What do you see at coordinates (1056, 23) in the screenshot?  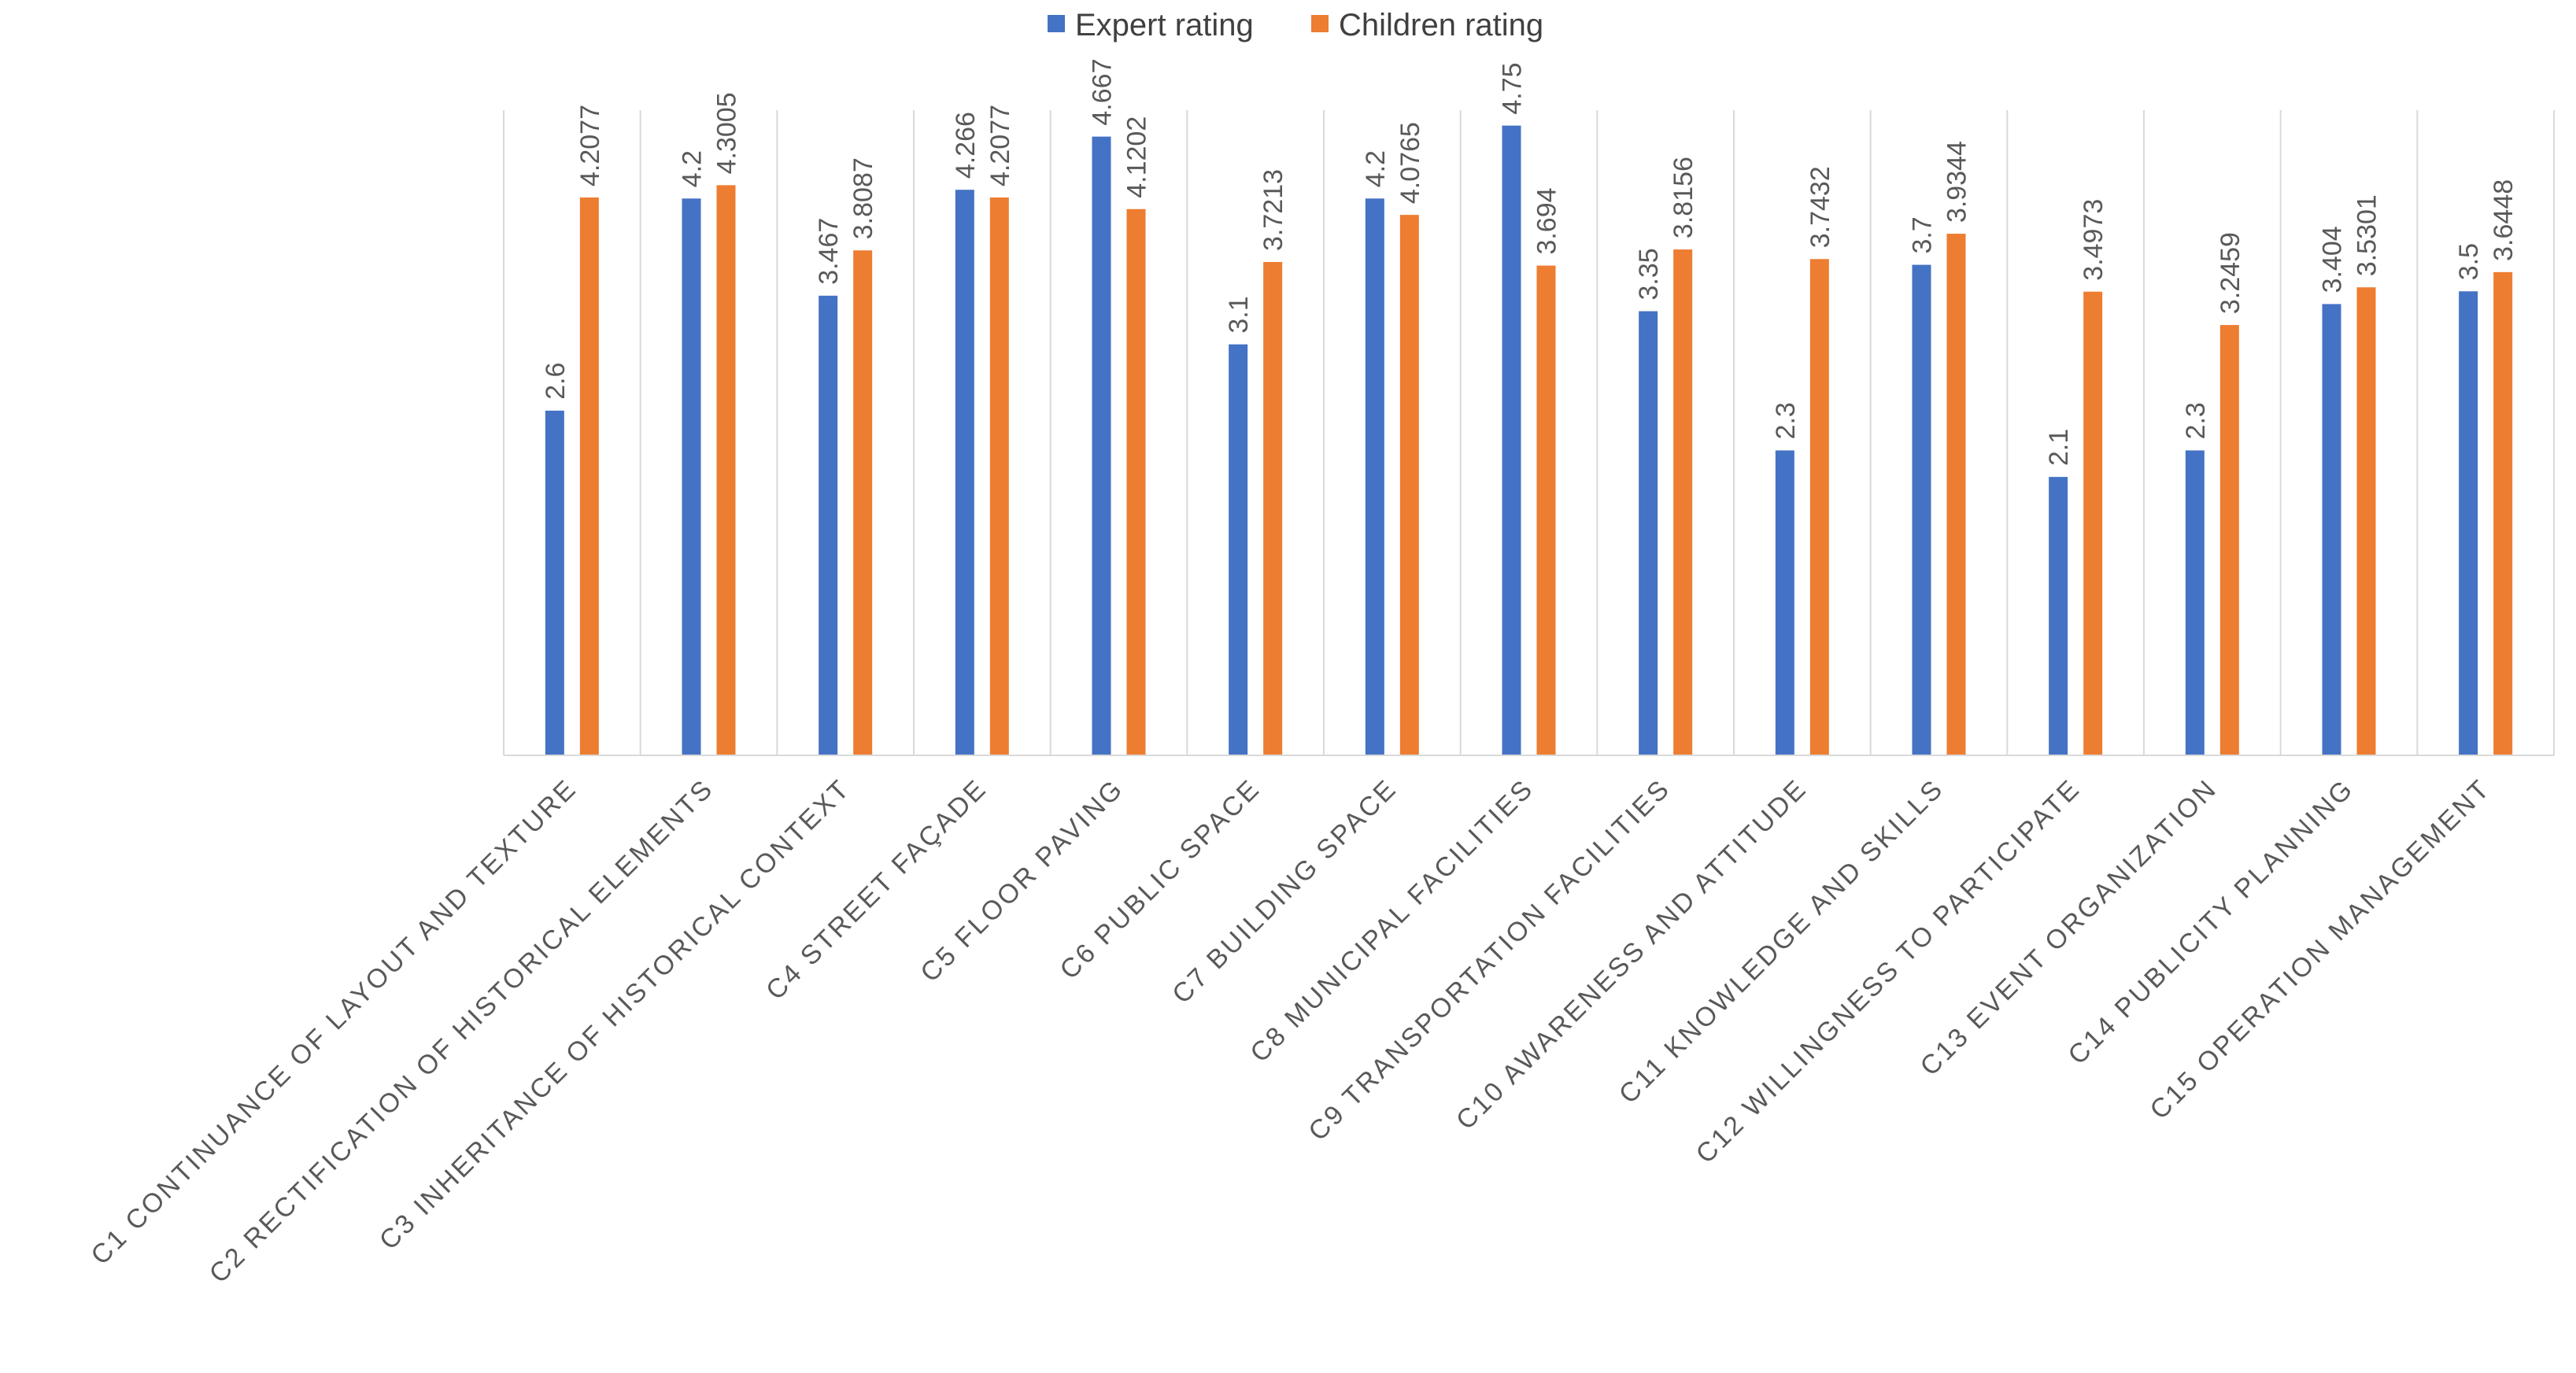 I see `legend-swatch-expert` at bounding box center [1056, 23].